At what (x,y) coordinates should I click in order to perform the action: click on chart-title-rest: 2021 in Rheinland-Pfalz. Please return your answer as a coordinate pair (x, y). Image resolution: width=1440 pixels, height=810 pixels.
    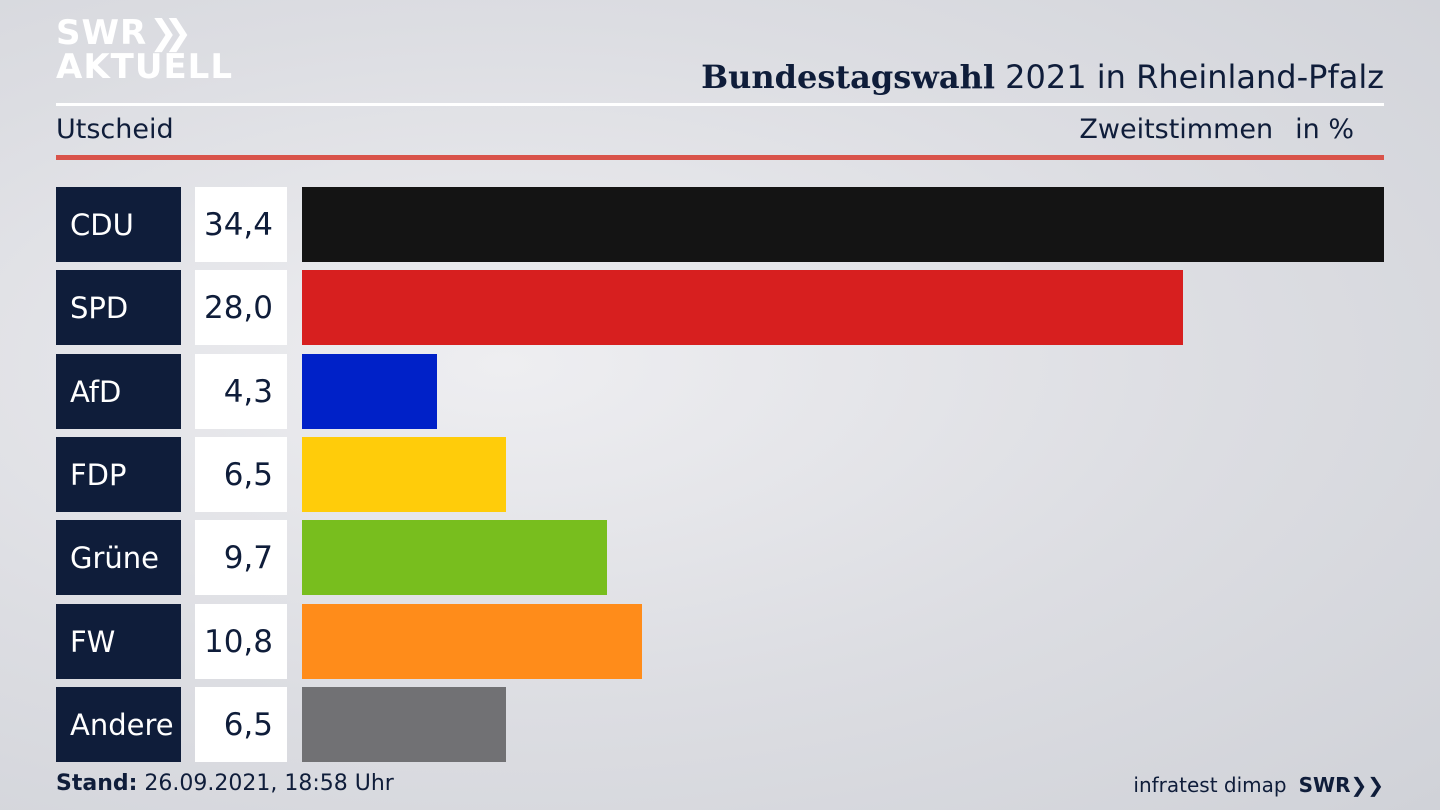
    Looking at the image, I should click on (1189, 77).